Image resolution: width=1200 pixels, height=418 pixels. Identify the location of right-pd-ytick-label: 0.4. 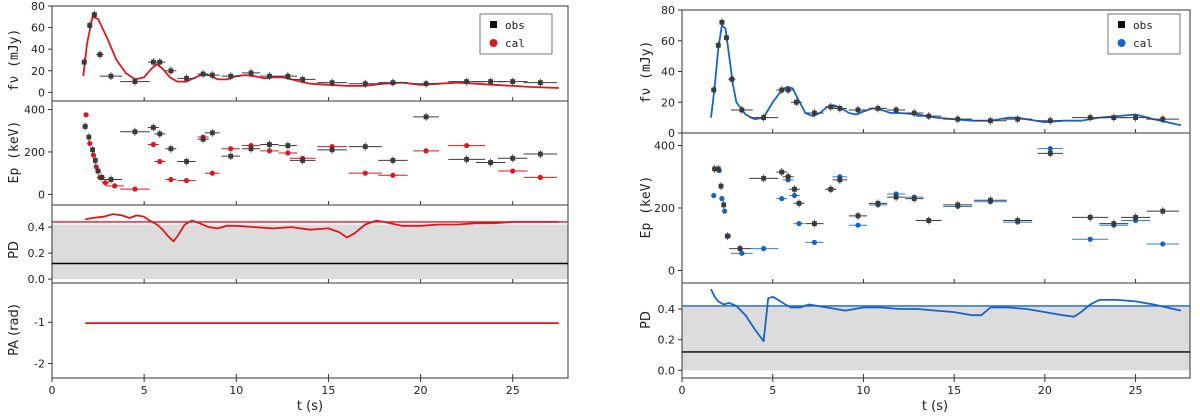
(667, 309).